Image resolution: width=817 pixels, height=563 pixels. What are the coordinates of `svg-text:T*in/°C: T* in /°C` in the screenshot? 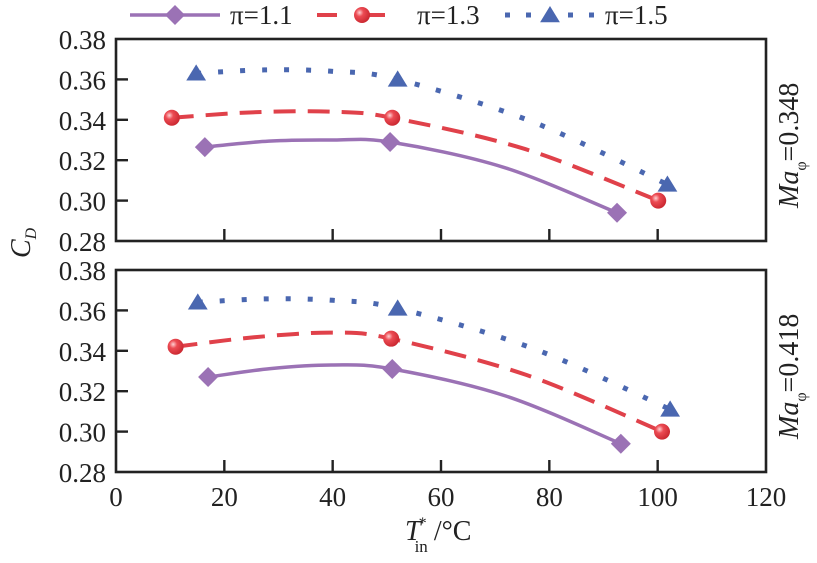 It's located at (438, 535).